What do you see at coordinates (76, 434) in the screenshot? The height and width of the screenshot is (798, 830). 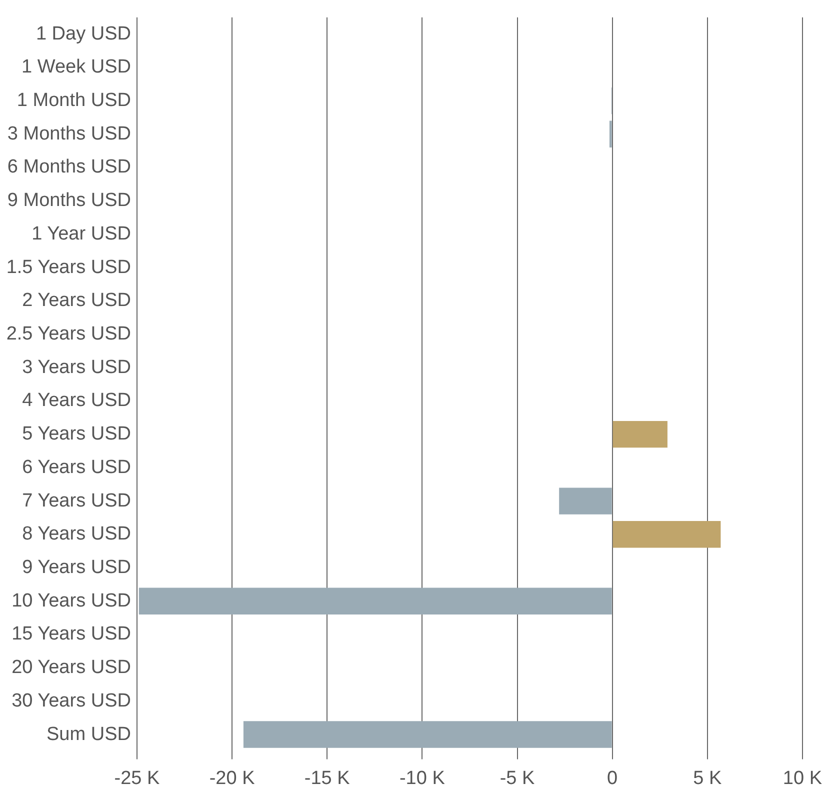 I see `y-tick-label: 5 Years USD` at bounding box center [76, 434].